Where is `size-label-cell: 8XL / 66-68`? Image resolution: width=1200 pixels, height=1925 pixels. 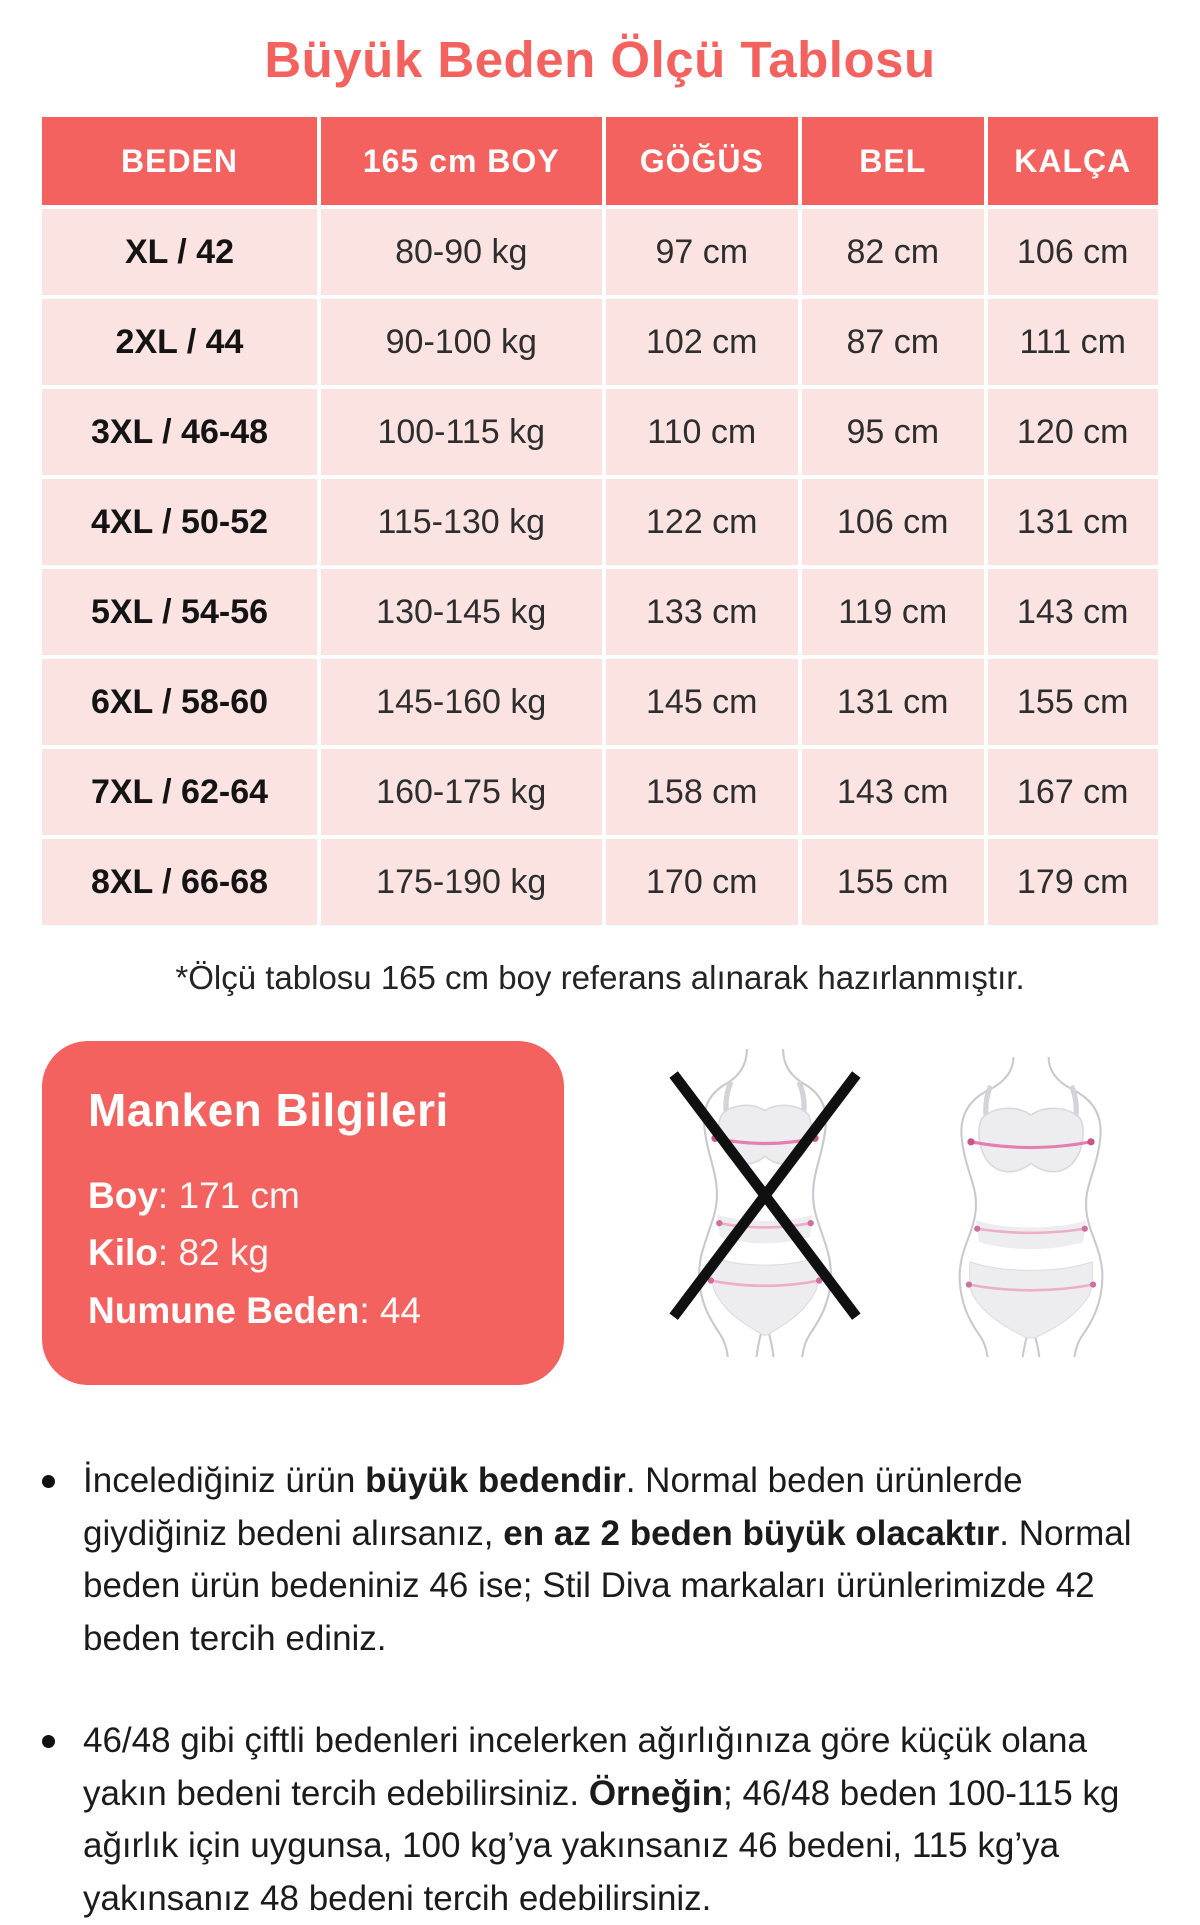 size-label-cell: 8XL / 66-68 is located at coordinates (179, 882).